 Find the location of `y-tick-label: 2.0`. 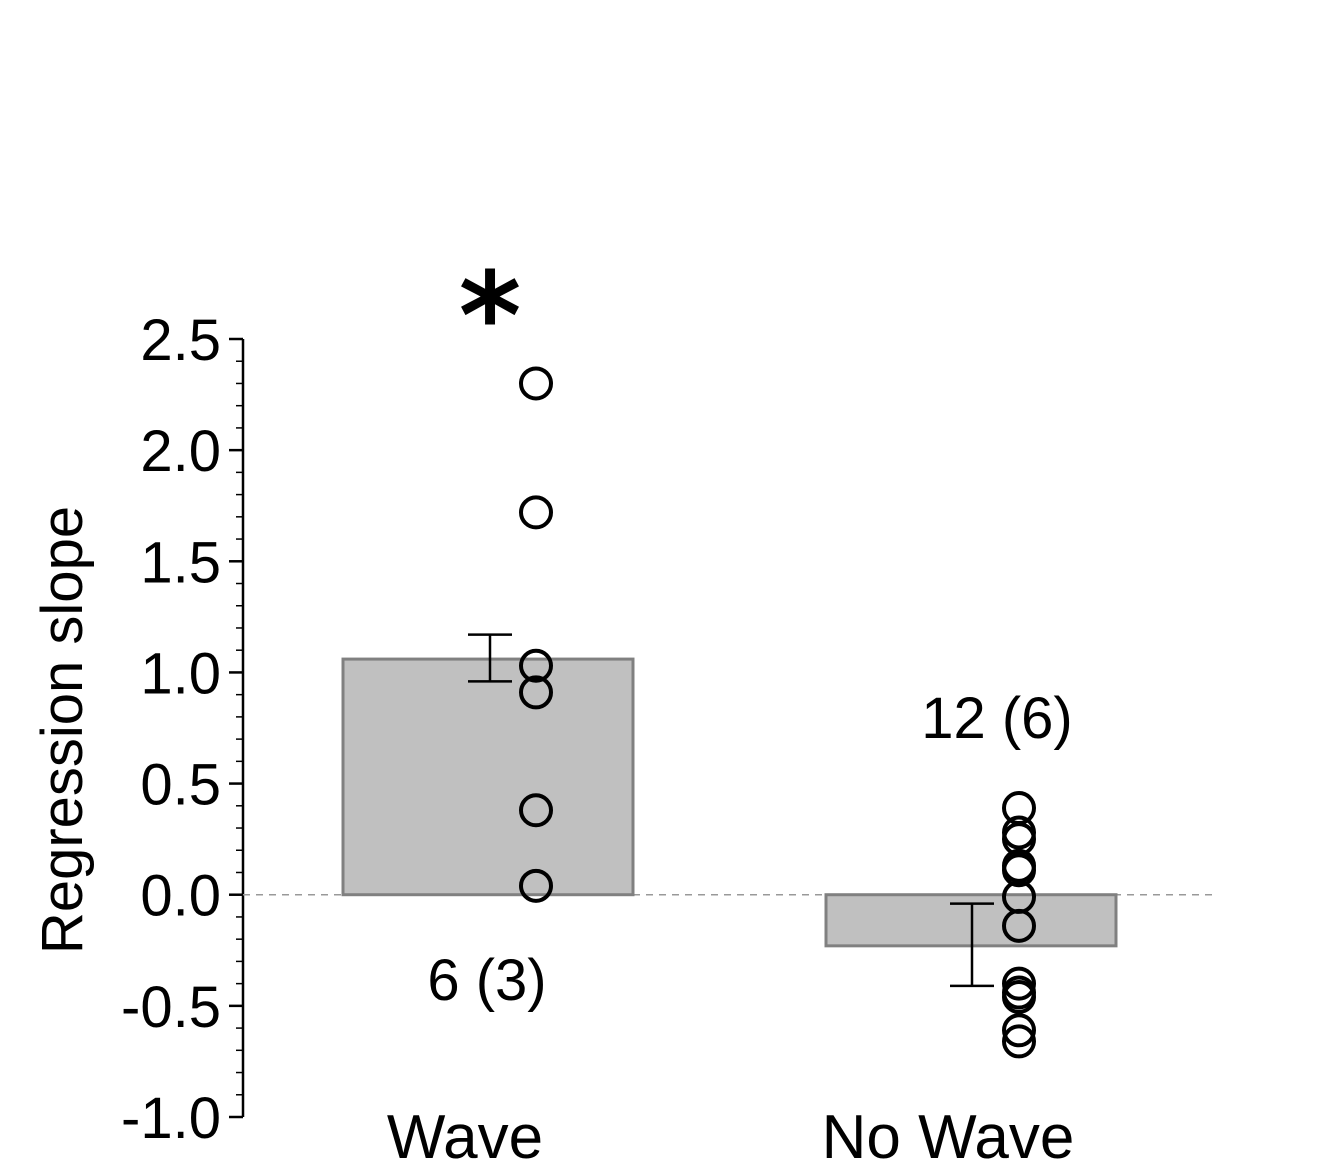

y-tick-label: 2.0 is located at coordinates (180, 451).